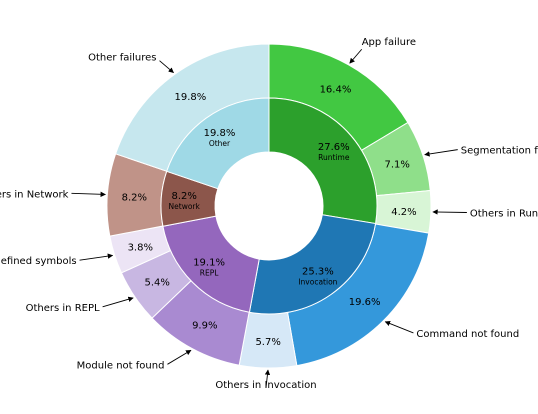 This screenshot has width=538, height=414. What do you see at coordinates (334, 157) in the screenshot?
I see `inner-slice-name: Runtime` at bounding box center [334, 157].